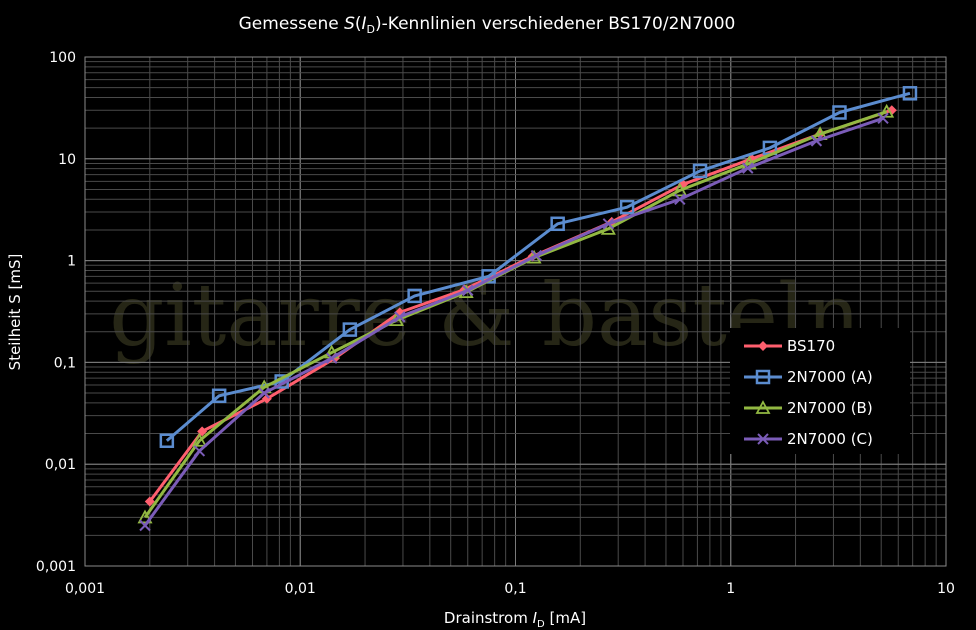  I want to click on legend-label: 2N7000 (A), so click(830, 377).